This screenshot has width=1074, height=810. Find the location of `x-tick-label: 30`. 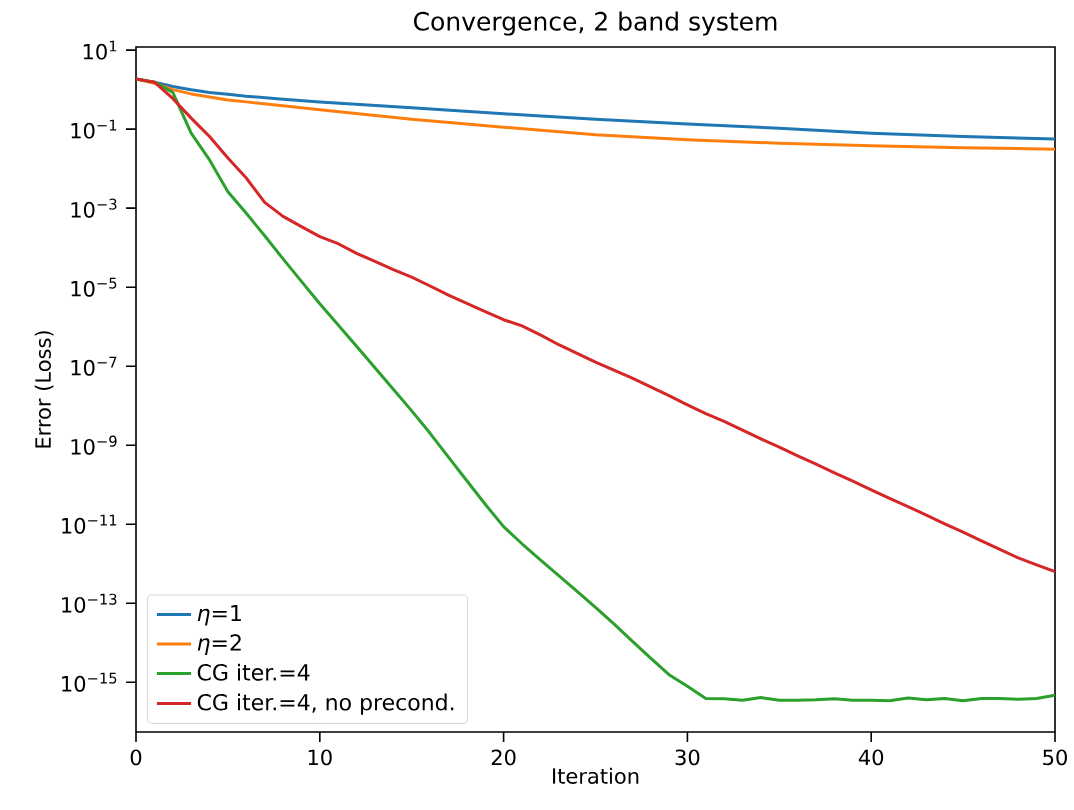

x-tick-label: 30 is located at coordinates (687, 757).